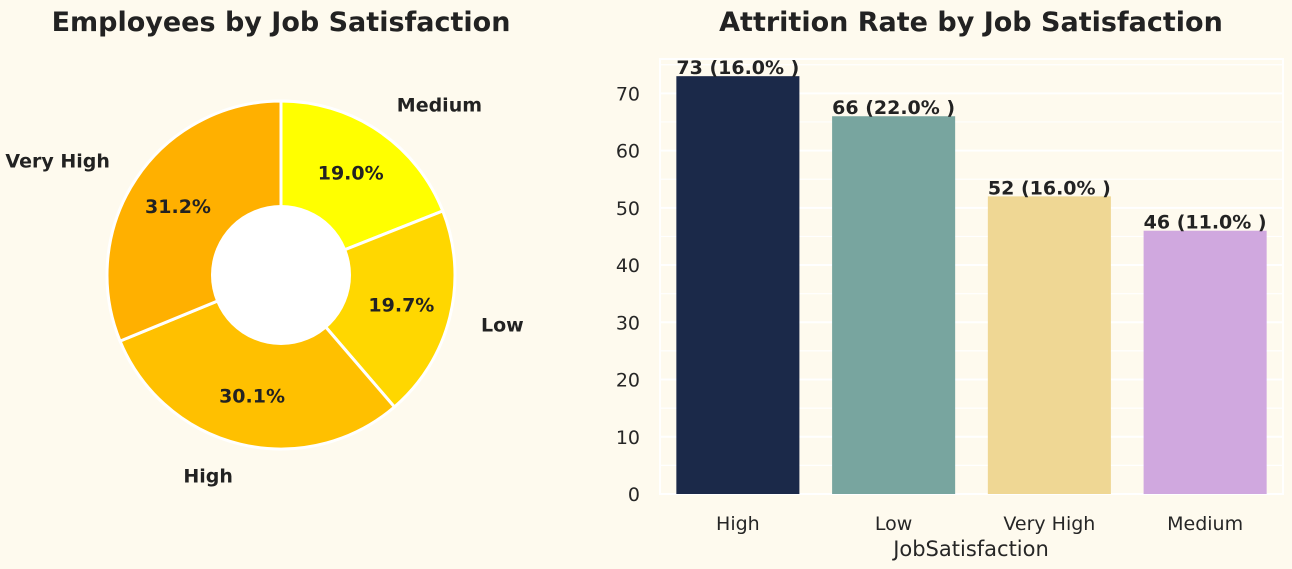 The width and height of the screenshot is (1292, 569). Describe the element at coordinates (439, 106) in the screenshot. I see `donut-label-medium: Medium` at that location.